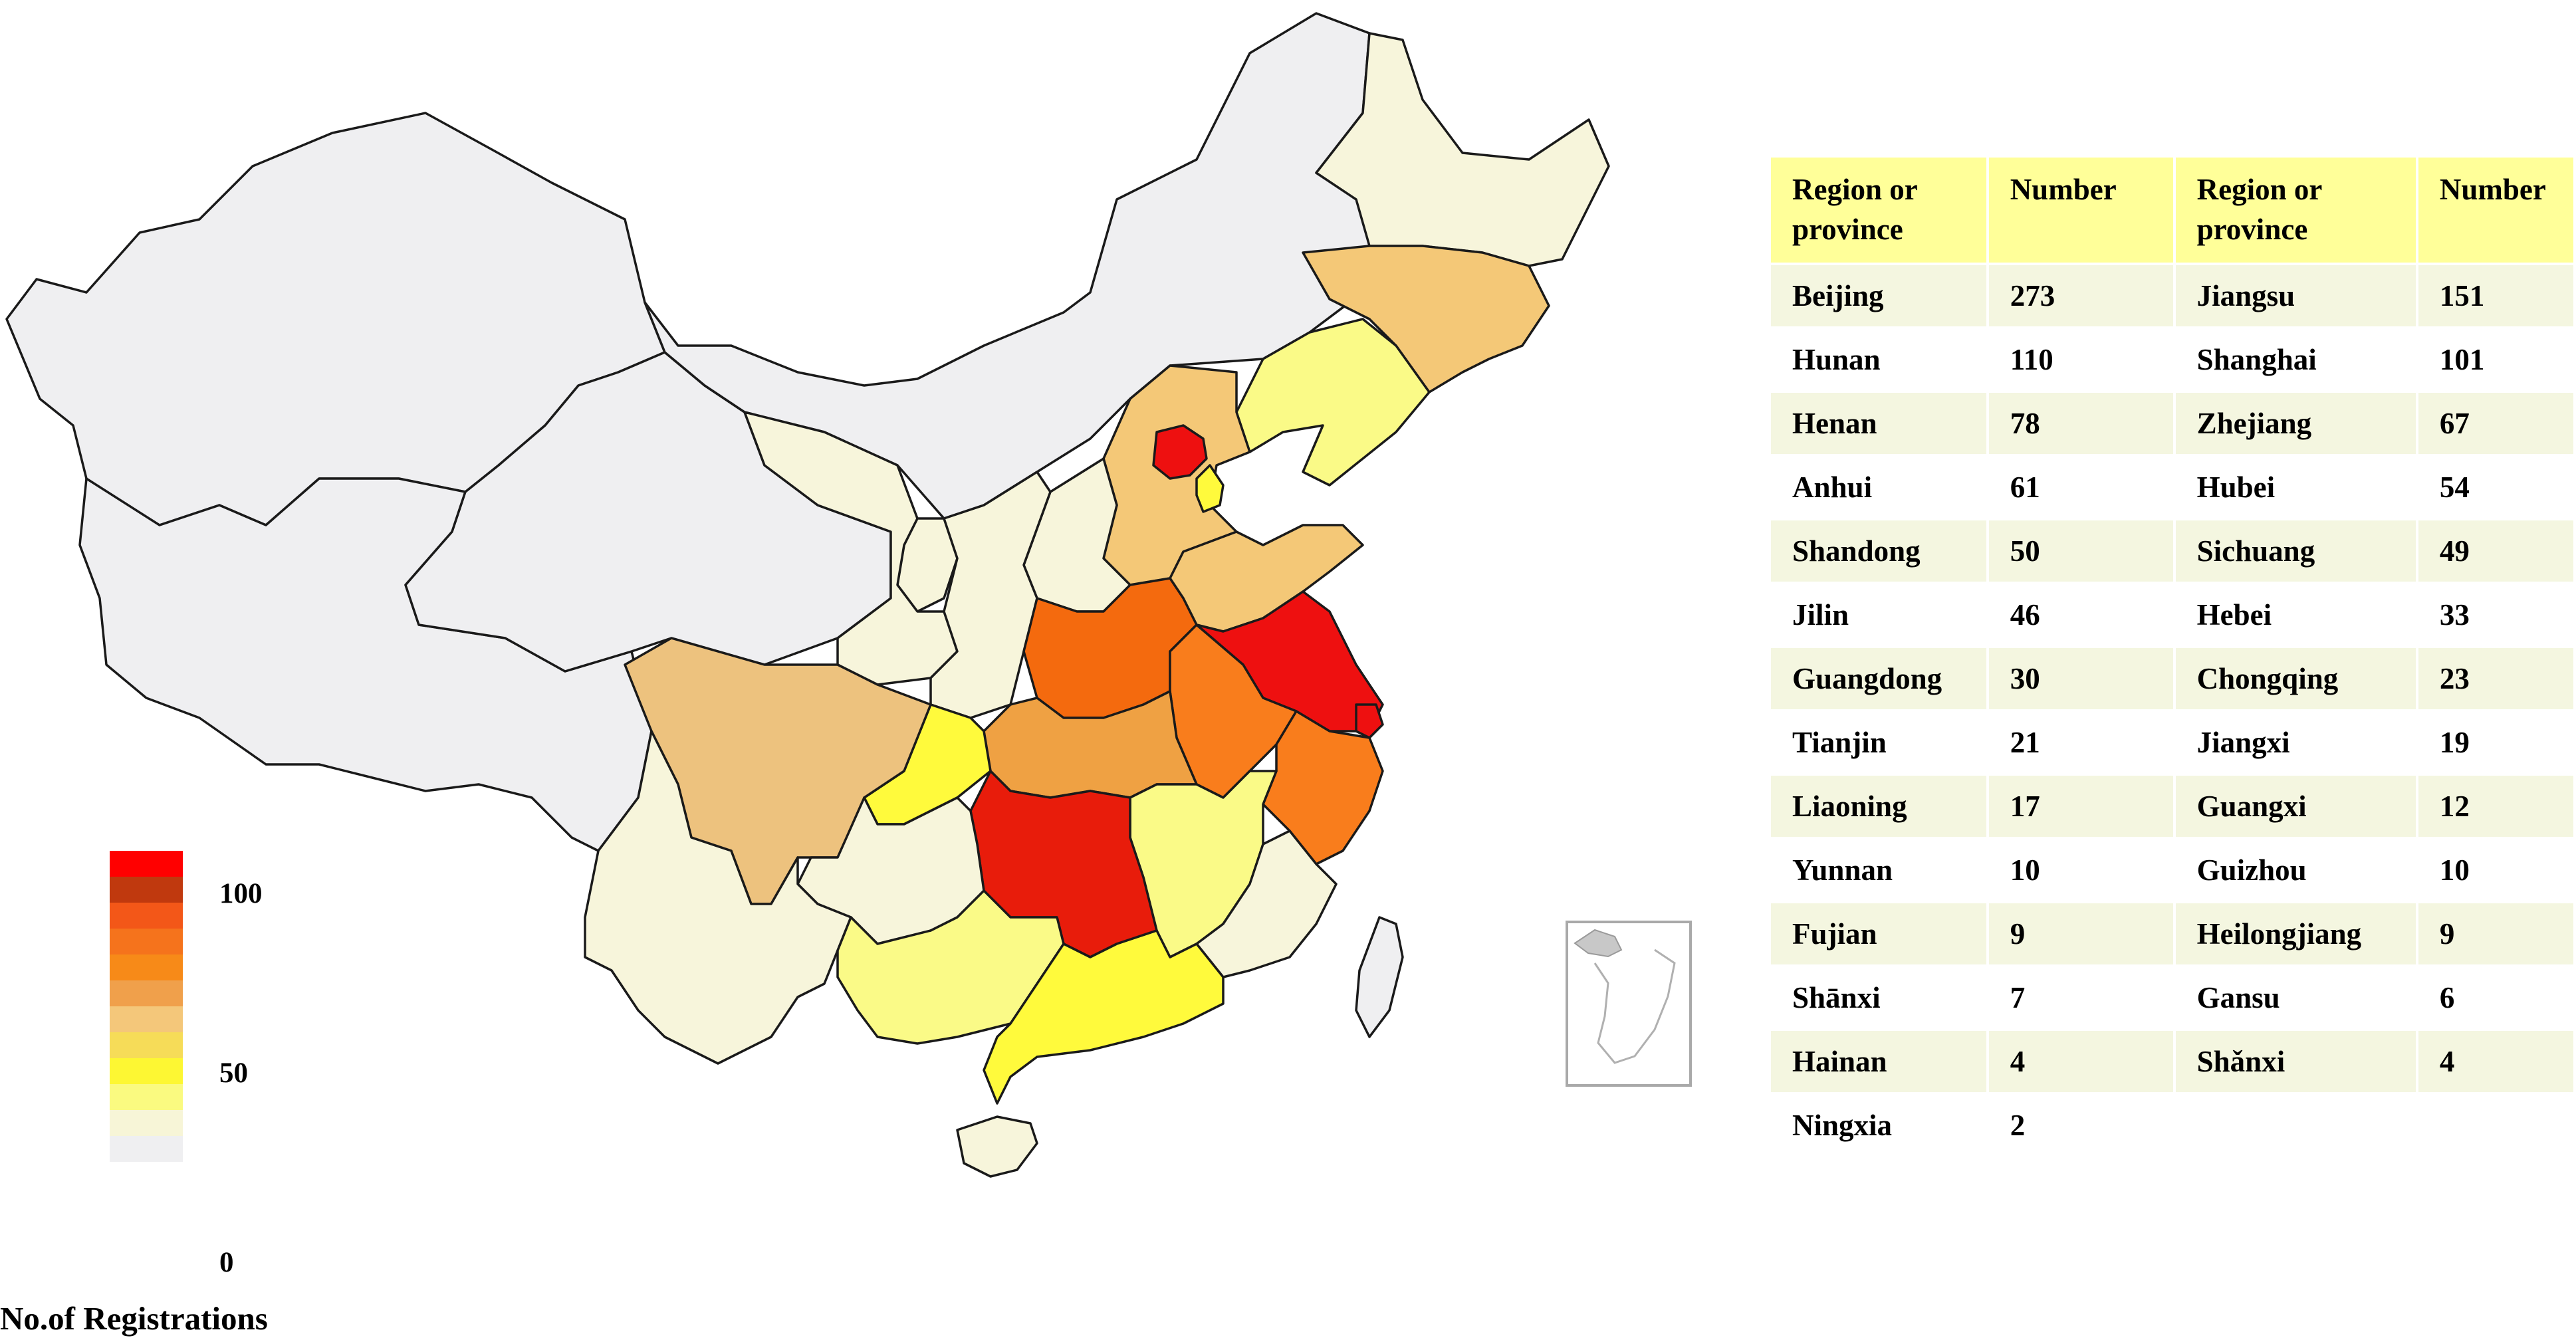  I want to click on cell-number, so click(2495, 1125).